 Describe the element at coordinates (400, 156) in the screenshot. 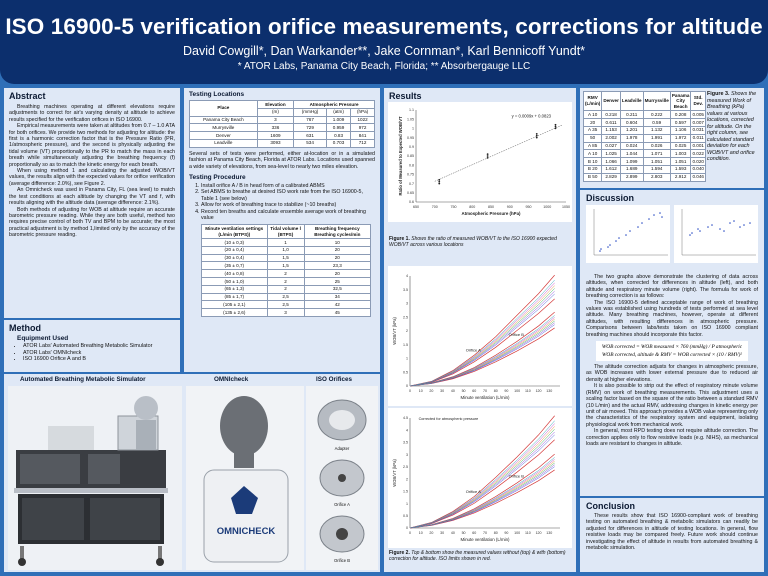

I see `y-axis-label: Ratio of Measured to Expected WOB/VT` at that location.